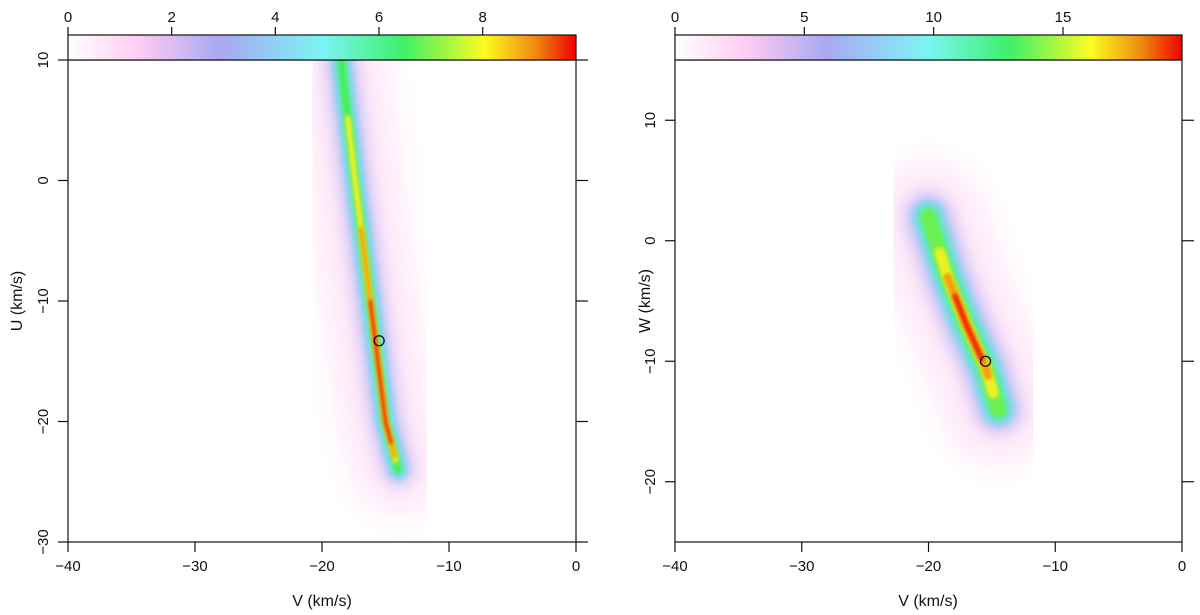 Image resolution: width=1200 pixels, height=615 pixels. Describe the element at coordinates (928, 47) in the screenshot. I see `colorbar-gradient-vw` at that location.